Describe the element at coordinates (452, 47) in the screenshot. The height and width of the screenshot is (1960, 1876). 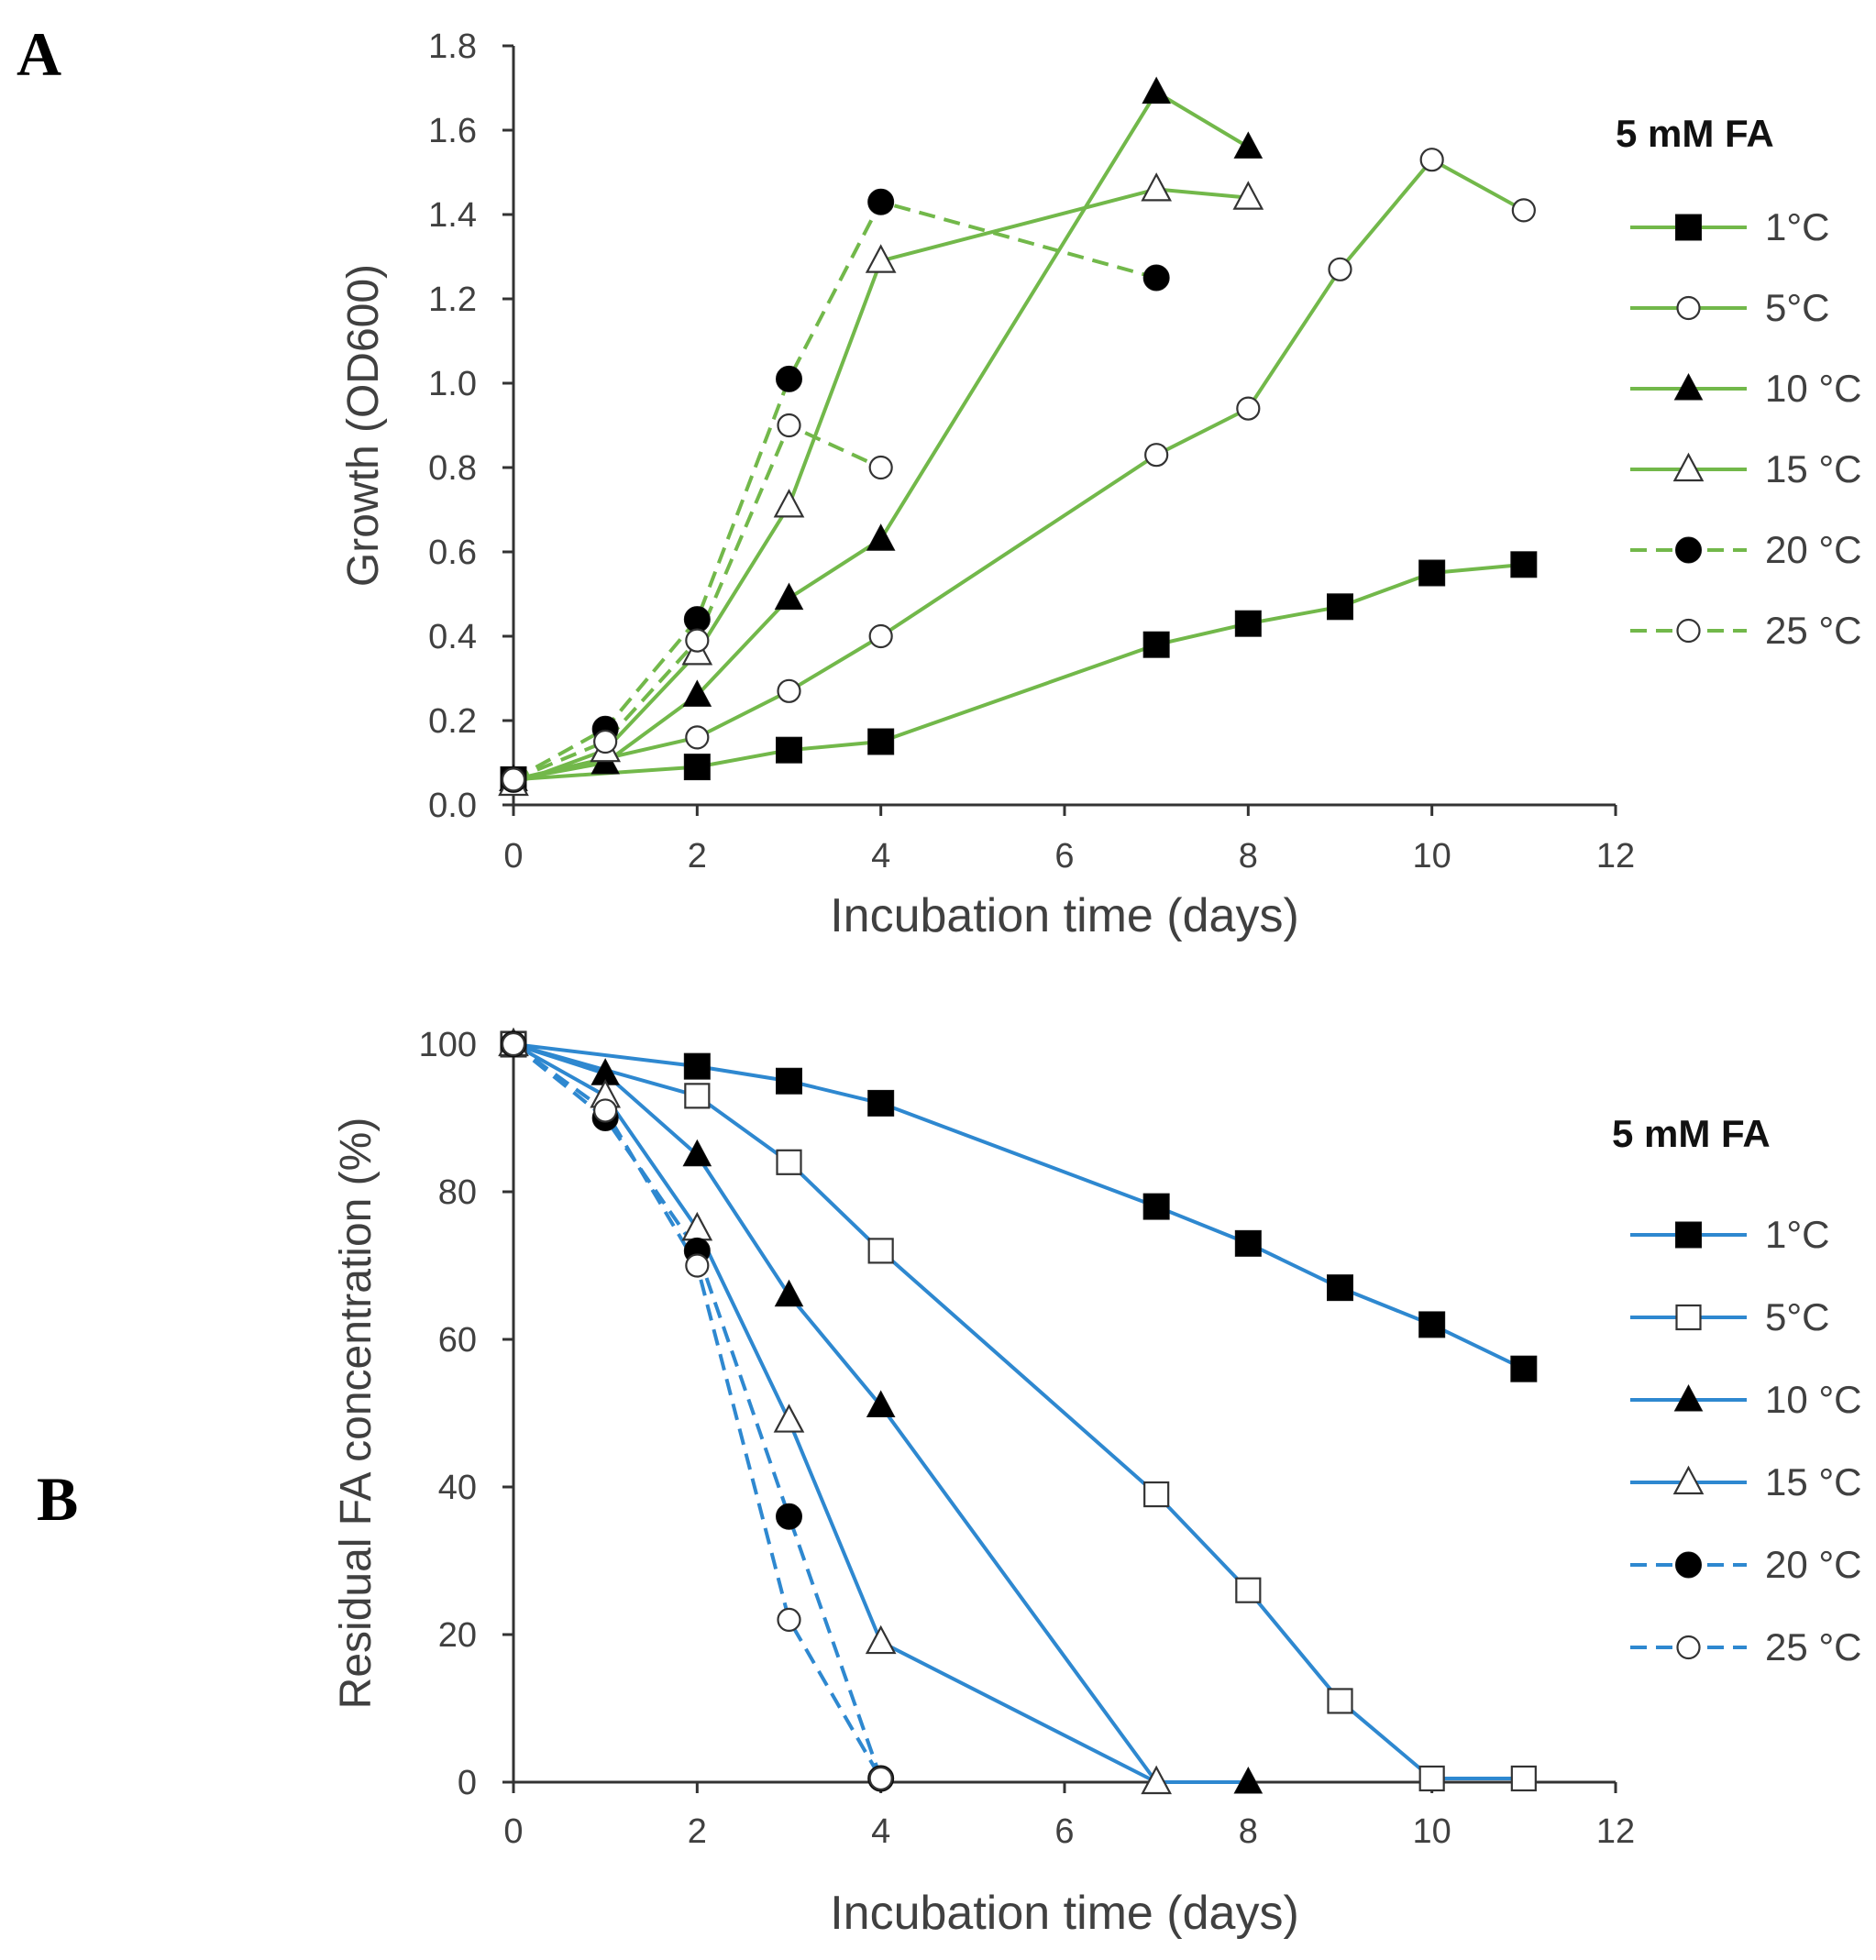
I see `y-tick-label: 1.8` at that location.